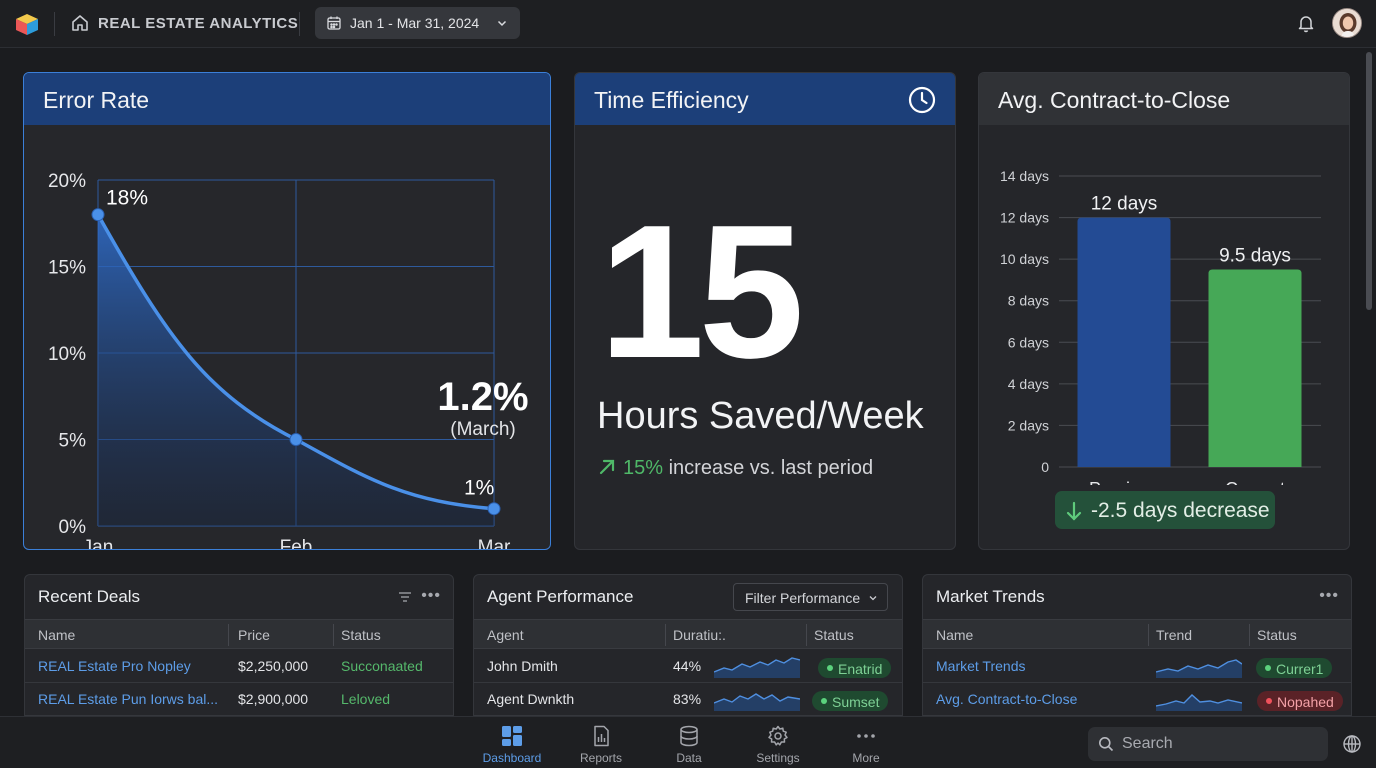  I want to click on callout-value: 1.2%, so click(483, 397).